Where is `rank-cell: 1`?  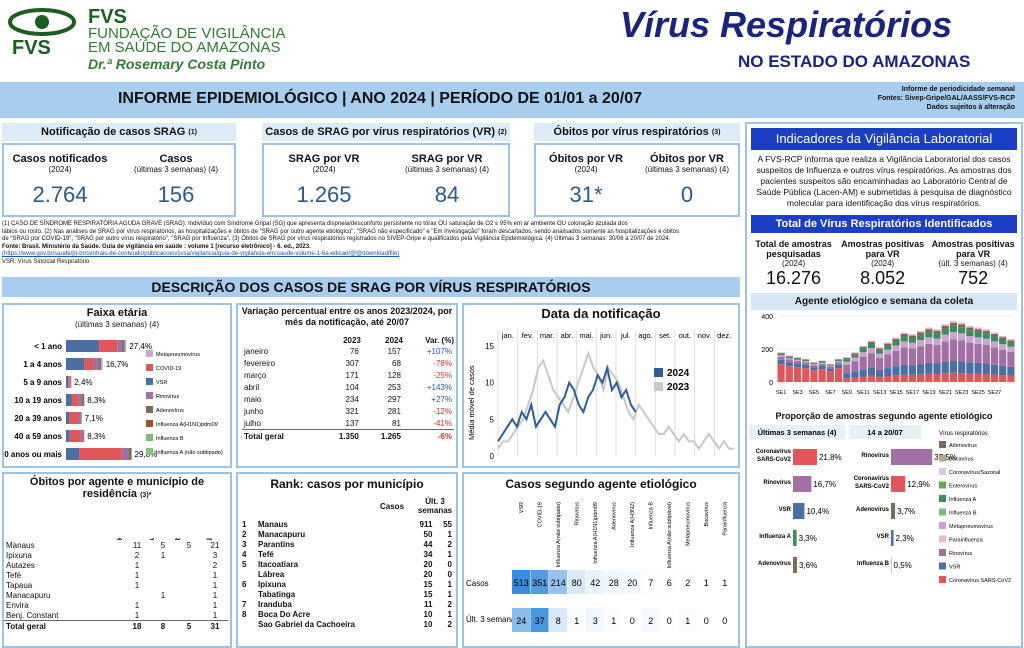
rank-cell: 1 is located at coordinates (449, 594).